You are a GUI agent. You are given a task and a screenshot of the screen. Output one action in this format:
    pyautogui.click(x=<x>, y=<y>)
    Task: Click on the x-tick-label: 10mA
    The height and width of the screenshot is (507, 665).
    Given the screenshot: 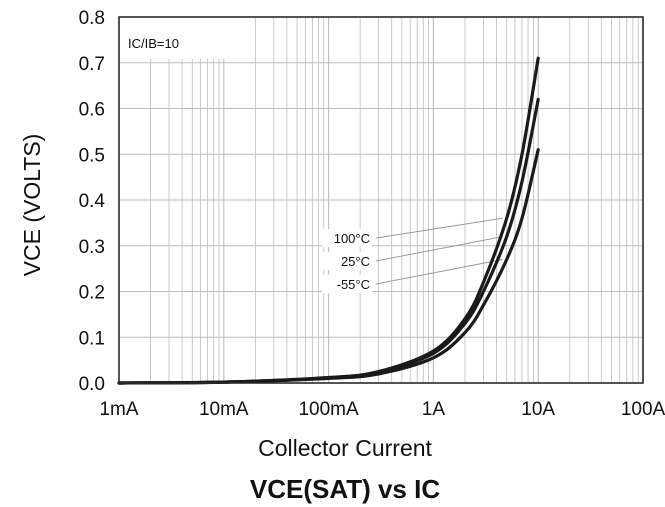 What is the action you would take?
    pyautogui.click(x=224, y=409)
    